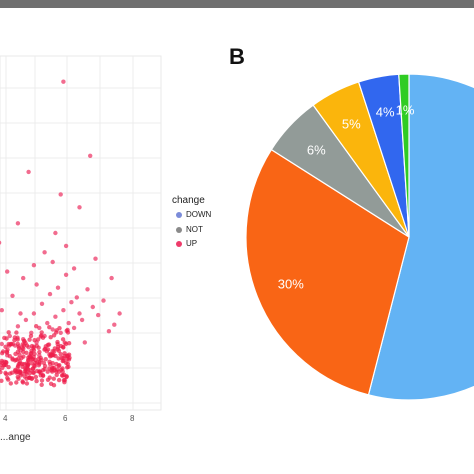  Describe the element at coordinates (316, 150) in the screenshot. I see `pie-slice-label: 6%` at that location.